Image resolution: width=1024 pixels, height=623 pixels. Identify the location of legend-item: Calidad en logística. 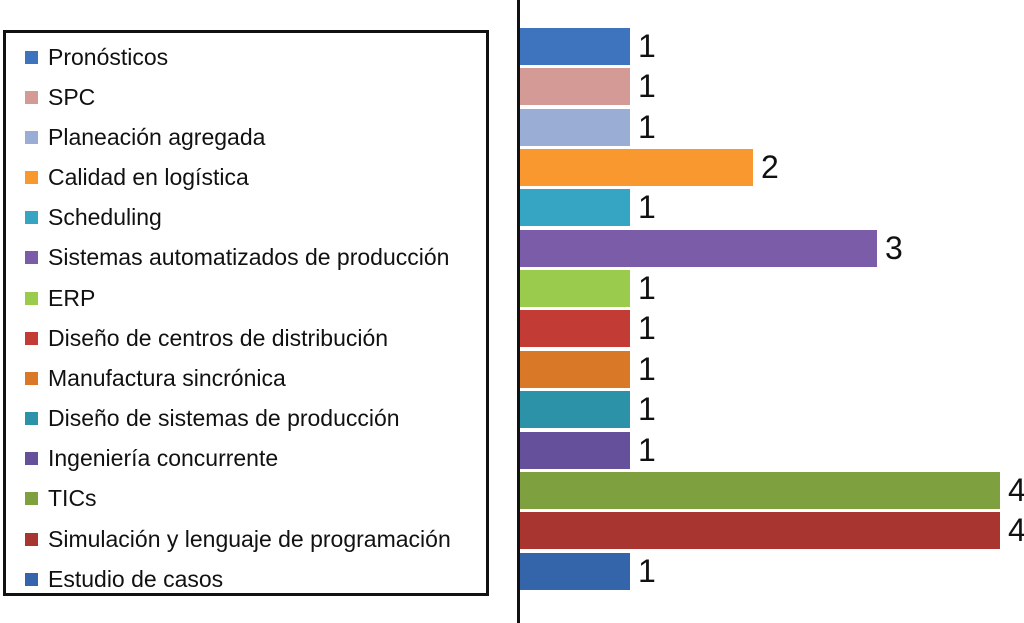
(137, 177).